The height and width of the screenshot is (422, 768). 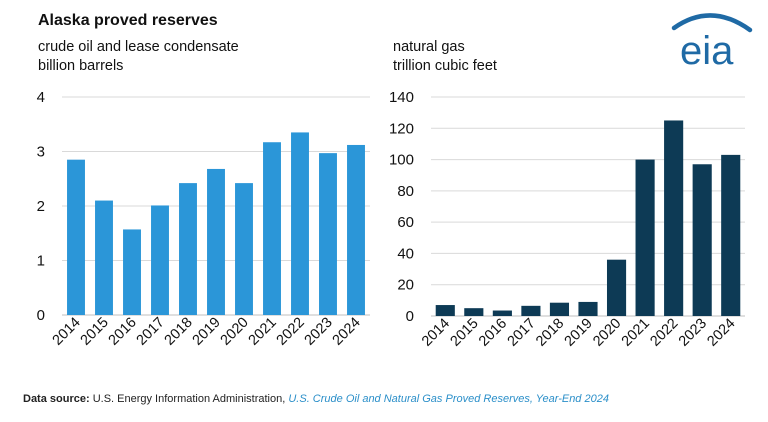 I want to click on oil-x-tick-label: 2016, so click(x=123, y=332).